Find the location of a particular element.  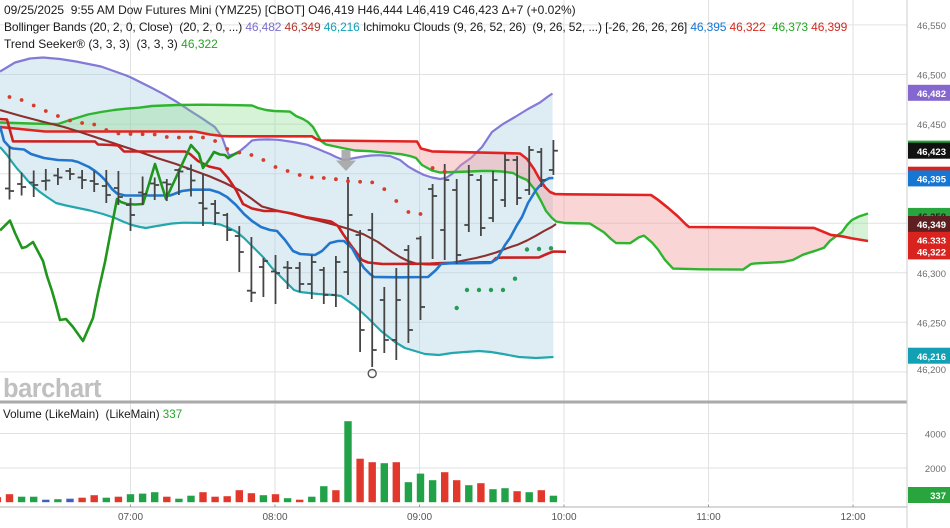

svg-text: 46,200 is located at coordinates (931, 370).